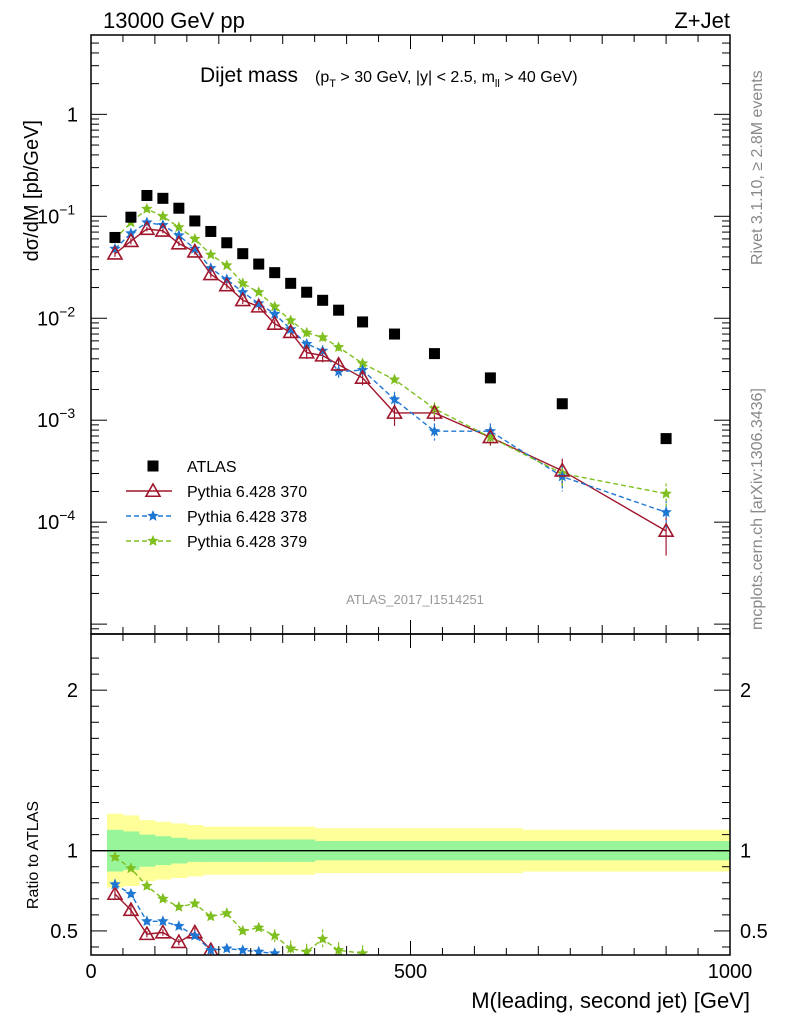 Image resolution: width=786 pixels, height=1024 pixels. I want to click on plot-title-cuts: (pT > 30 GeV, |y| < 2.5, mll > 40 GeV), so click(446, 79).